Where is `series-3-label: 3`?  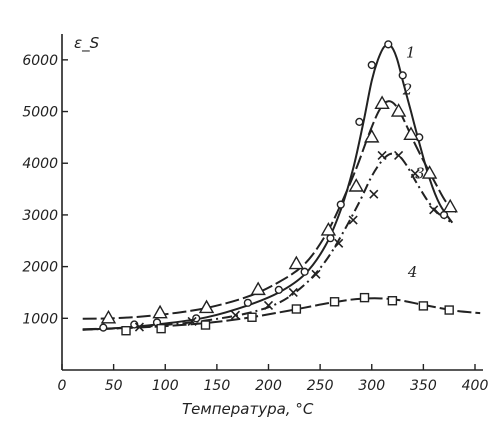 series-3-label: 3 is located at coordinates (420, 174).